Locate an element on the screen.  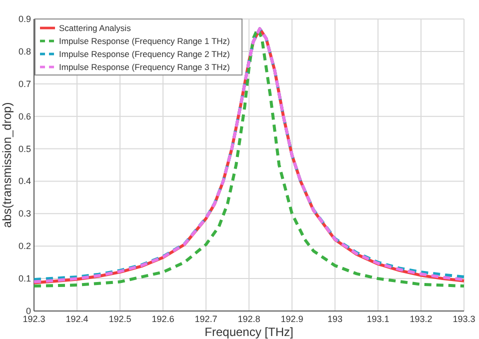
x-tick-label: 192.7 is located at coordinates (206, 319).